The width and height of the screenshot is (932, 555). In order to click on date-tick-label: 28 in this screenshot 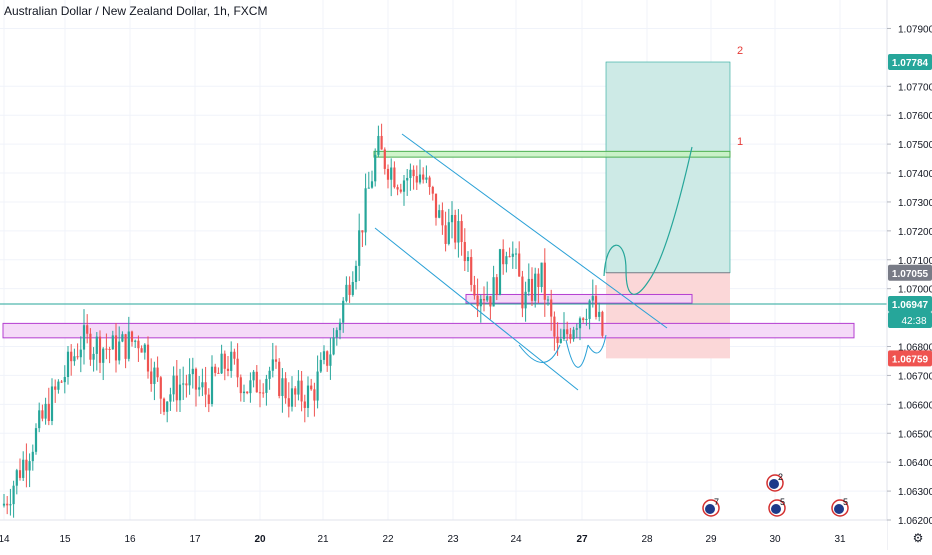, I will do `click(647, 539)`.